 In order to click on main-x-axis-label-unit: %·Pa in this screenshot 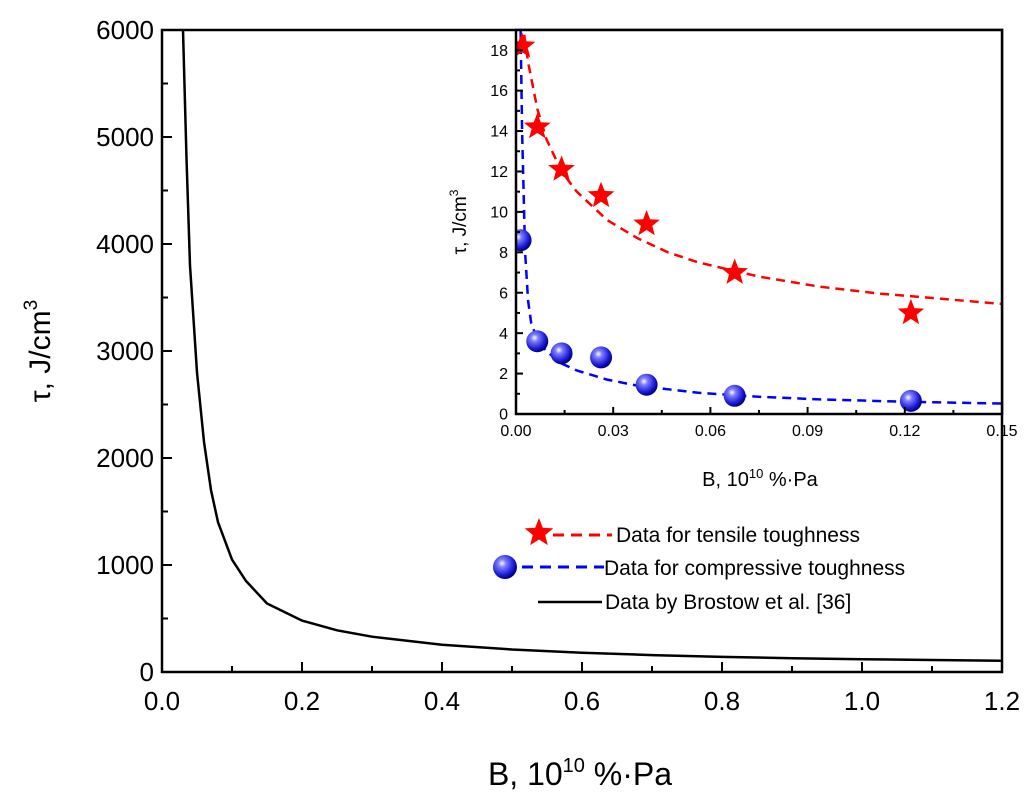, I will do `click(628, 774)`.